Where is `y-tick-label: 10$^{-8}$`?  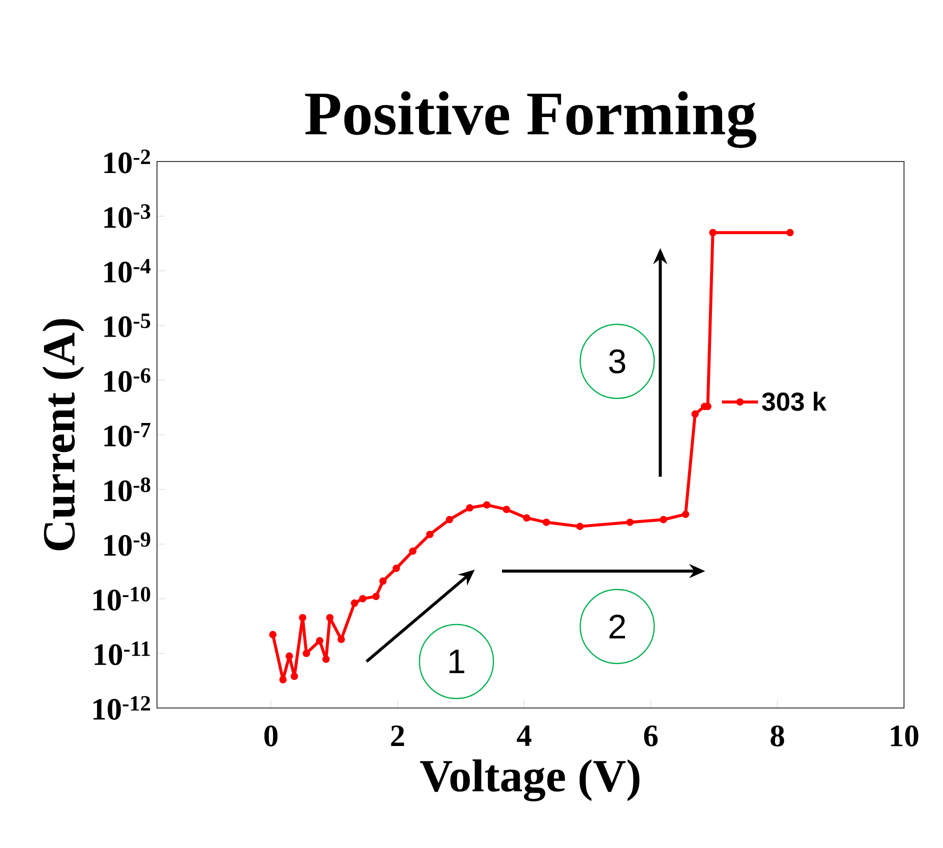 y-tick-label: 10$^{-8}$ is located at coordinates (127, 490).